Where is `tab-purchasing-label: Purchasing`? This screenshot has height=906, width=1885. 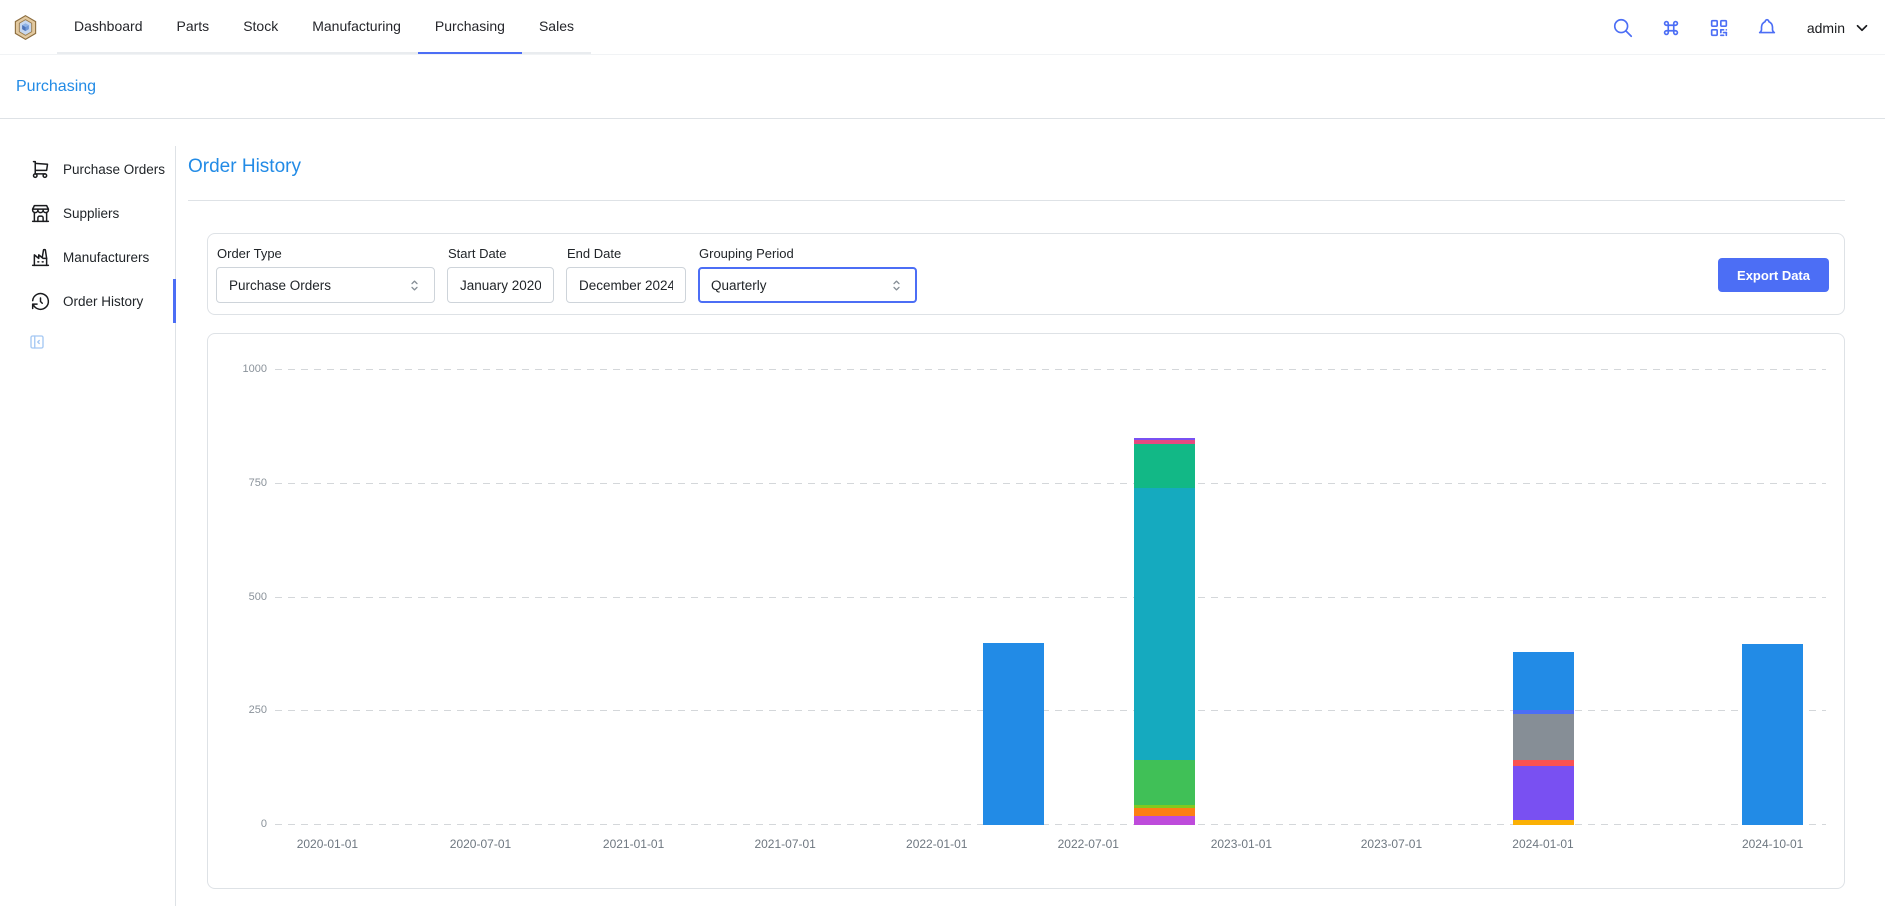 tab-purchasing-label: Purchasing is located at coordinates (469, 26).